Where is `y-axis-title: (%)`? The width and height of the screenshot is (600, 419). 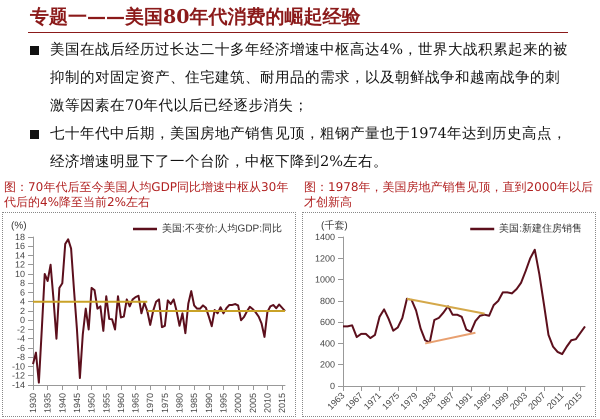 y-axis-title: (%) is located at coordinates (19, 226).